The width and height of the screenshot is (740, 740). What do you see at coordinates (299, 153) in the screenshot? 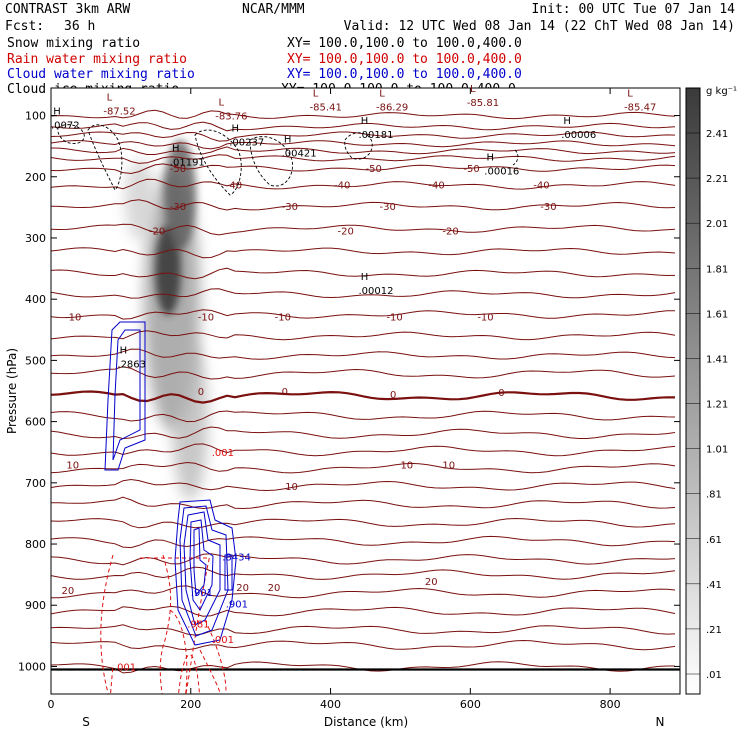
I see `maximum-label: .00421` at bounding box center [299, 153].